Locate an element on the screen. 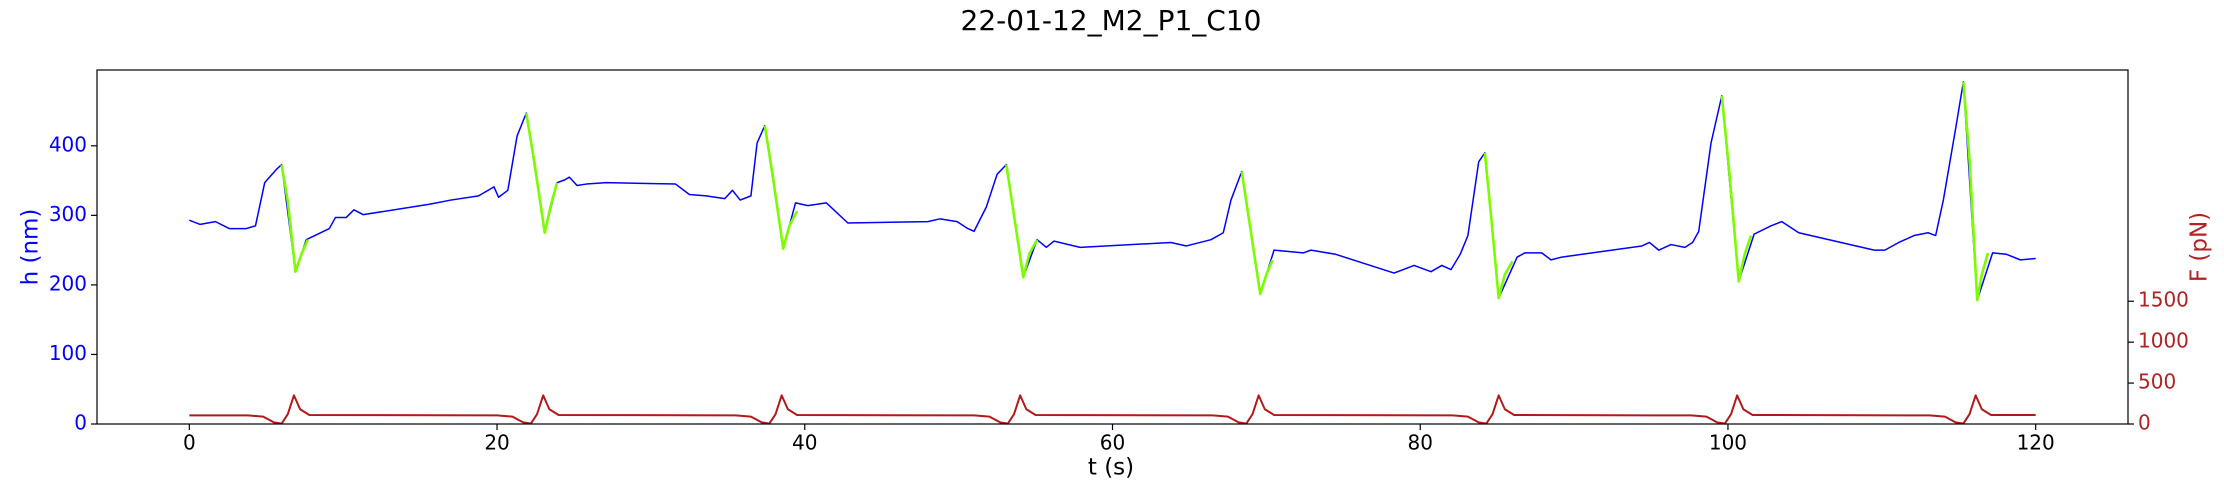 The image size is (2224, 500). x-tick-label: 20 is located at coordinates (496, 443).